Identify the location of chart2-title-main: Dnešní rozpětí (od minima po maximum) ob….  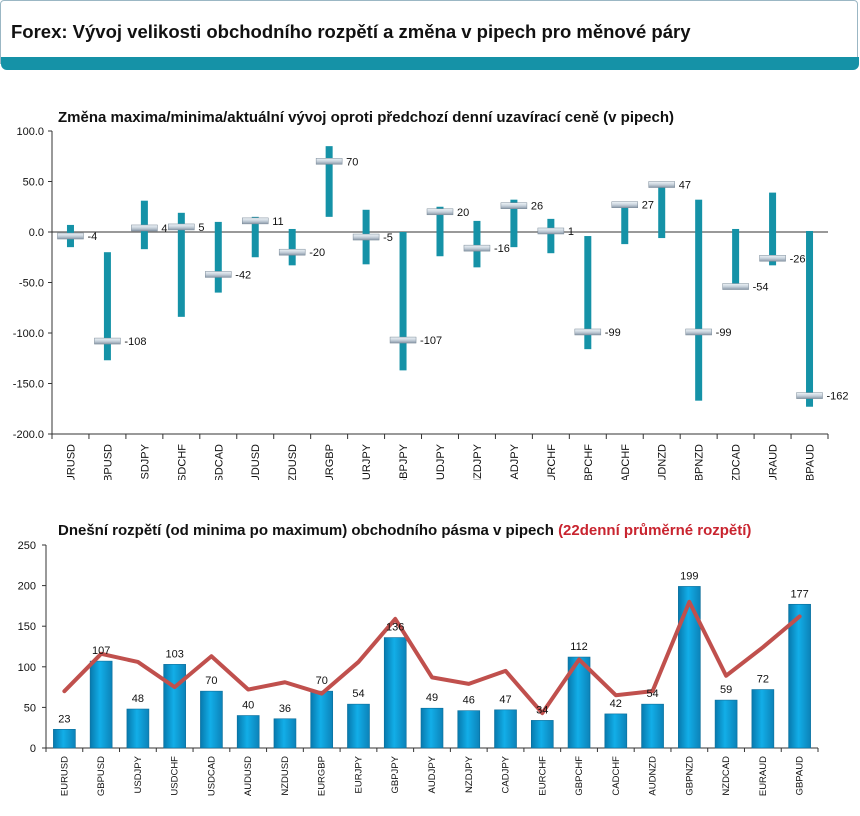
(306, 530).